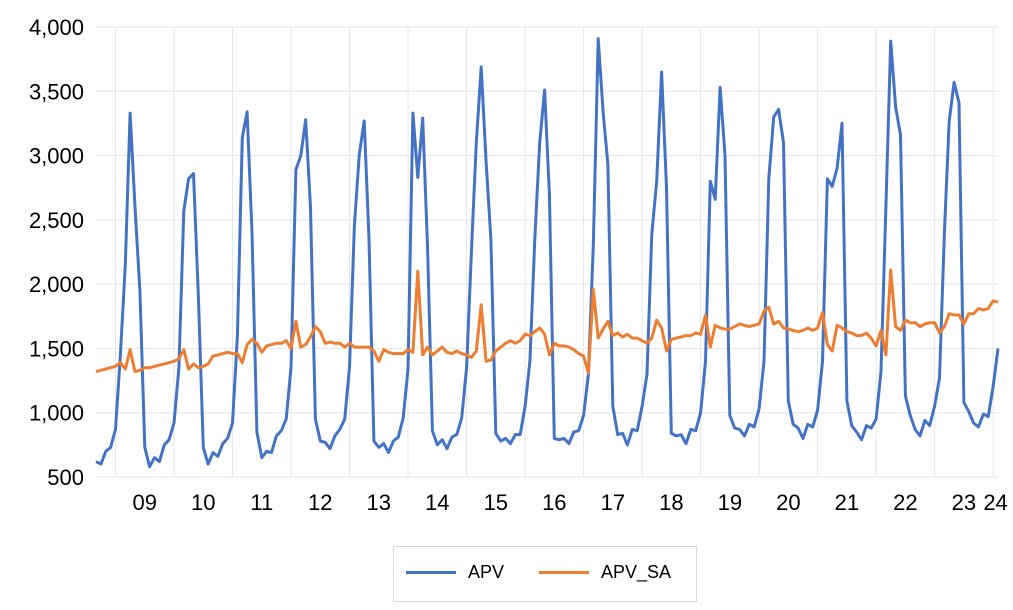 The width and height of the screenshot is (1013, 610). What do you see at coordinates (56, 27) in the screenshot?
I see `y-tick-label: 4,000` at bounding box center [56, 27].